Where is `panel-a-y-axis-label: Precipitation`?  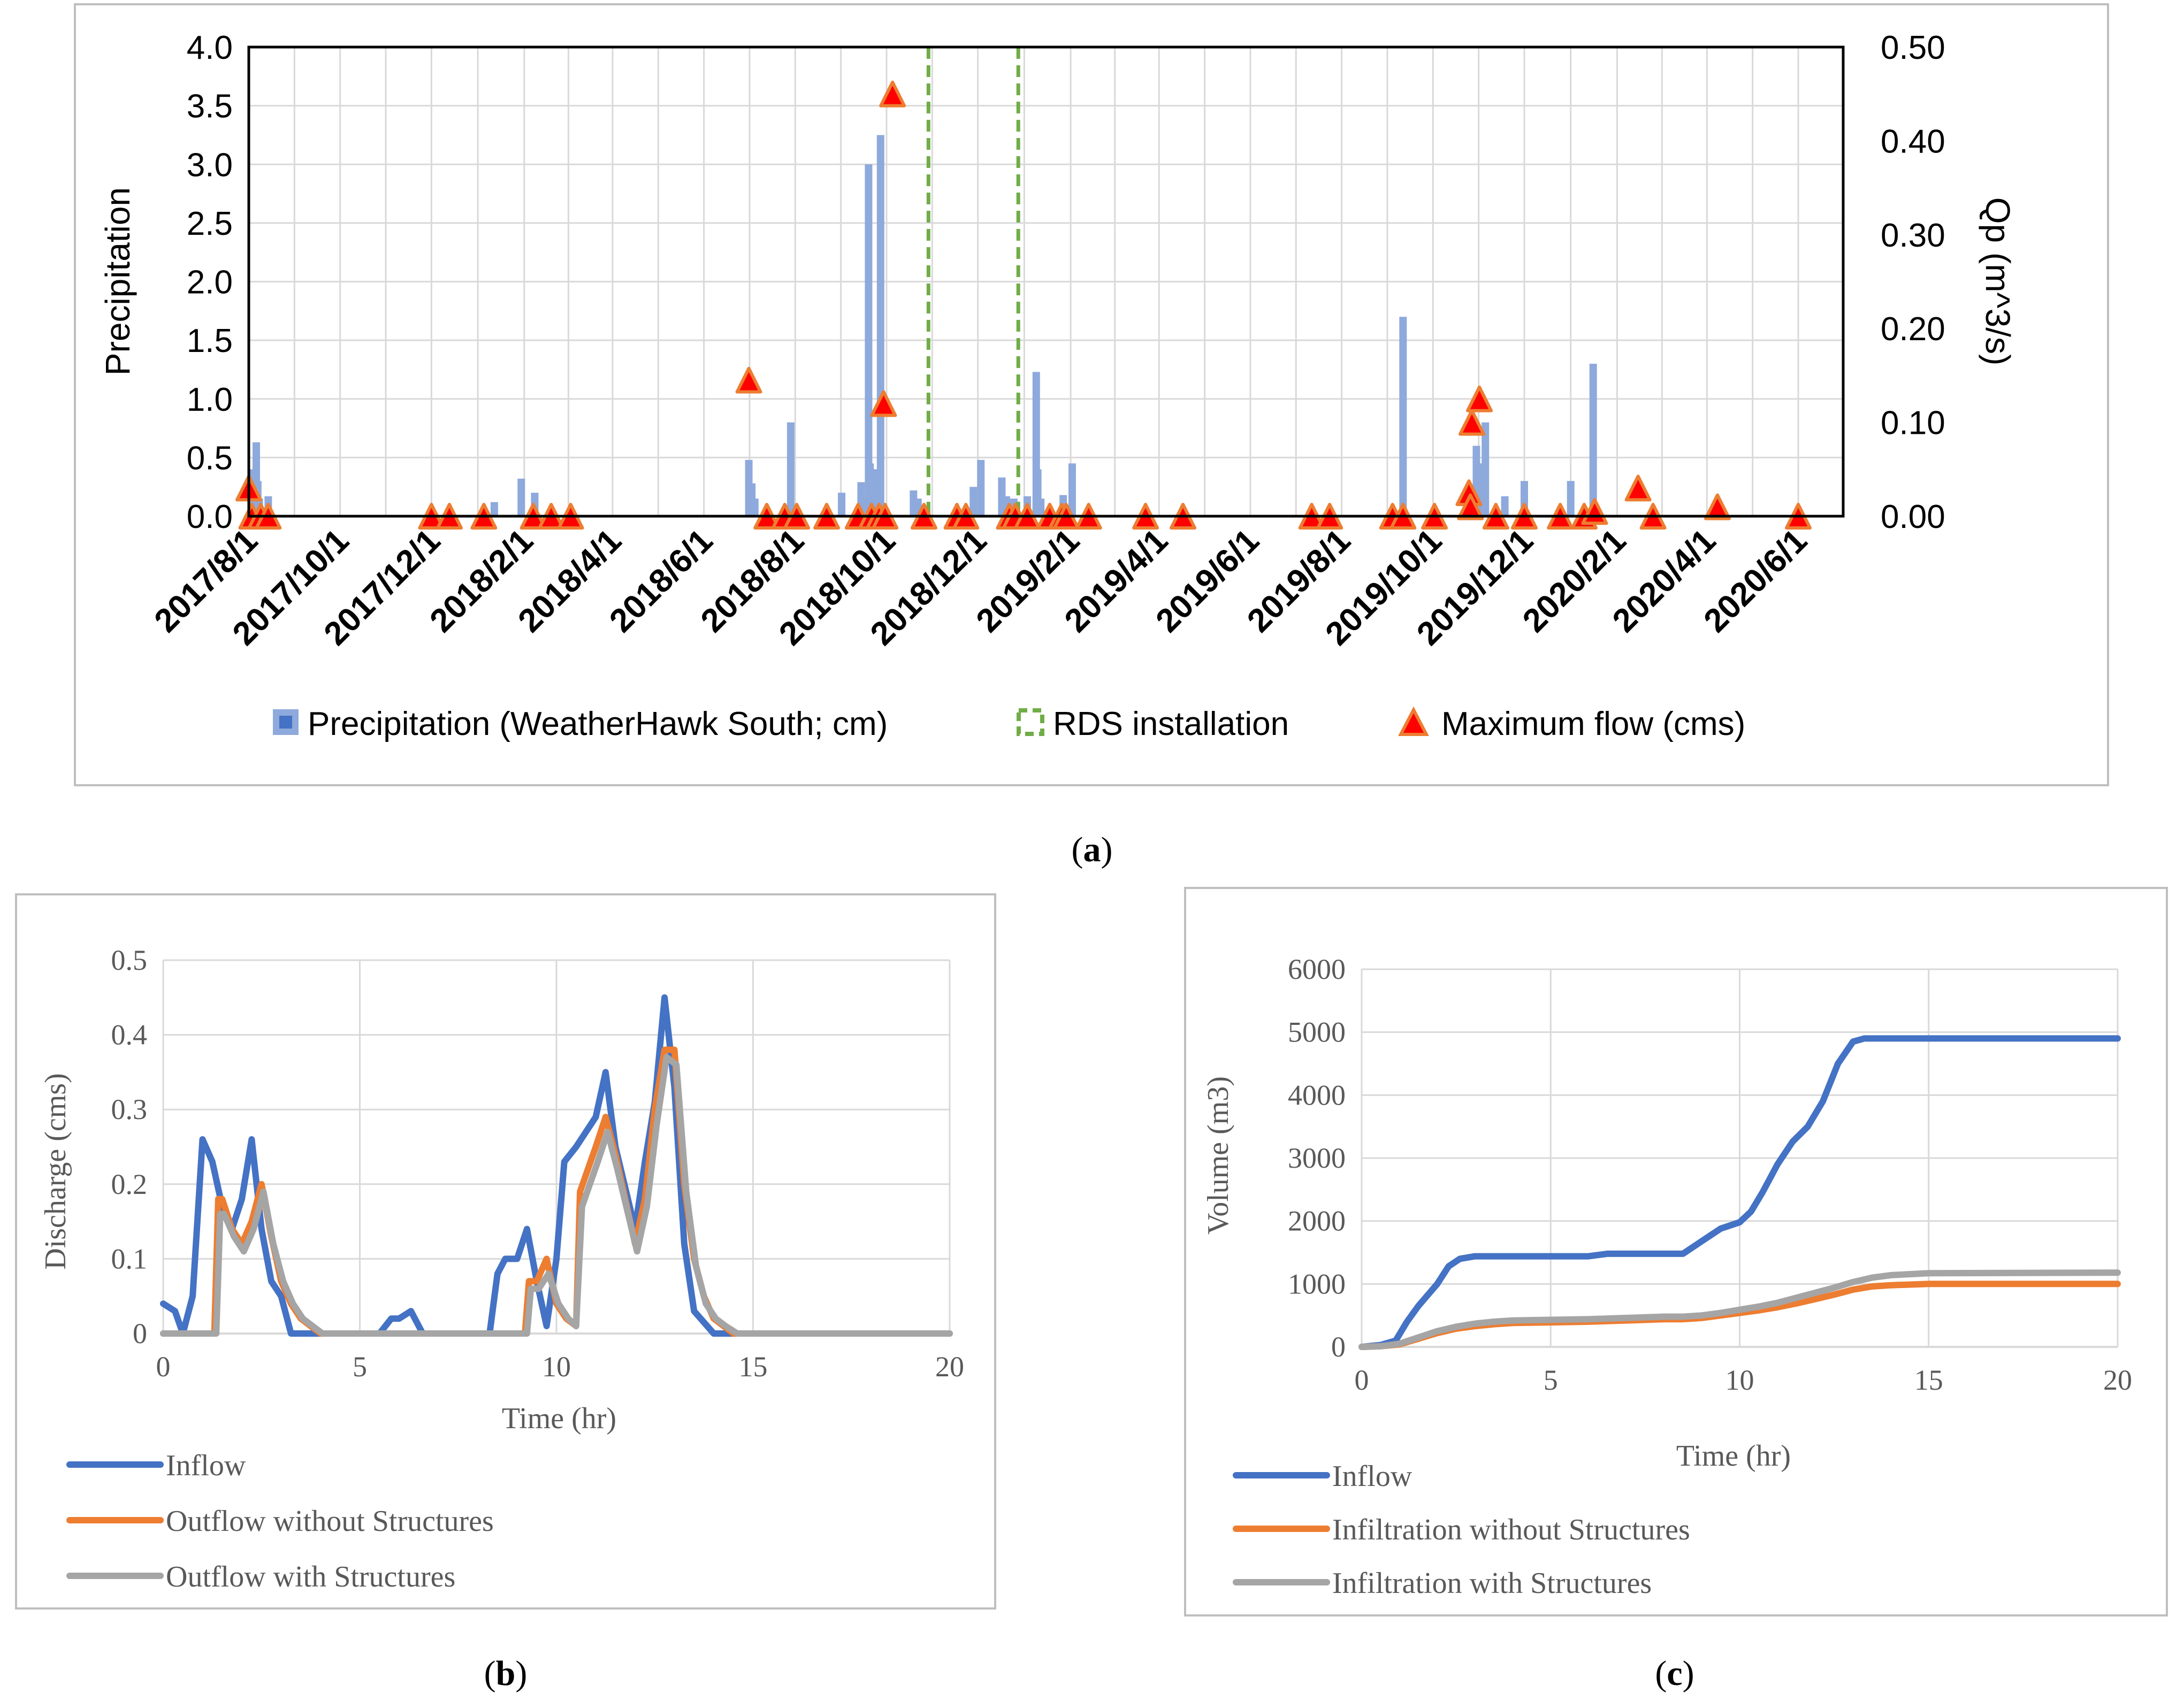
panel-a-y-axis-label: Precipitation is located at coordinates (117, 281).